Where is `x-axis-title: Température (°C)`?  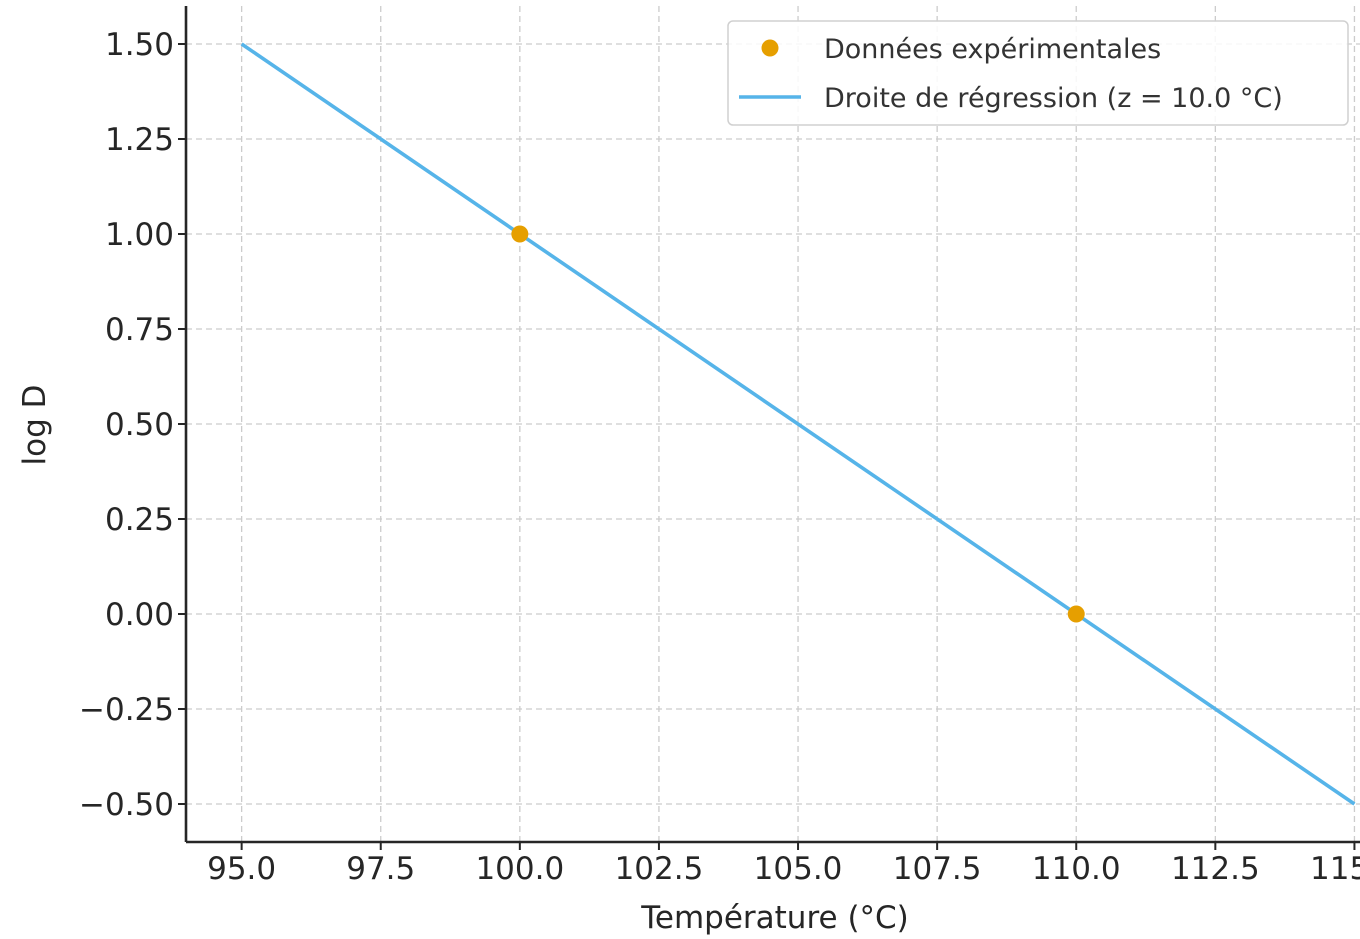
x-axis-title: Température (°C) is located at coordinates (774, 918).